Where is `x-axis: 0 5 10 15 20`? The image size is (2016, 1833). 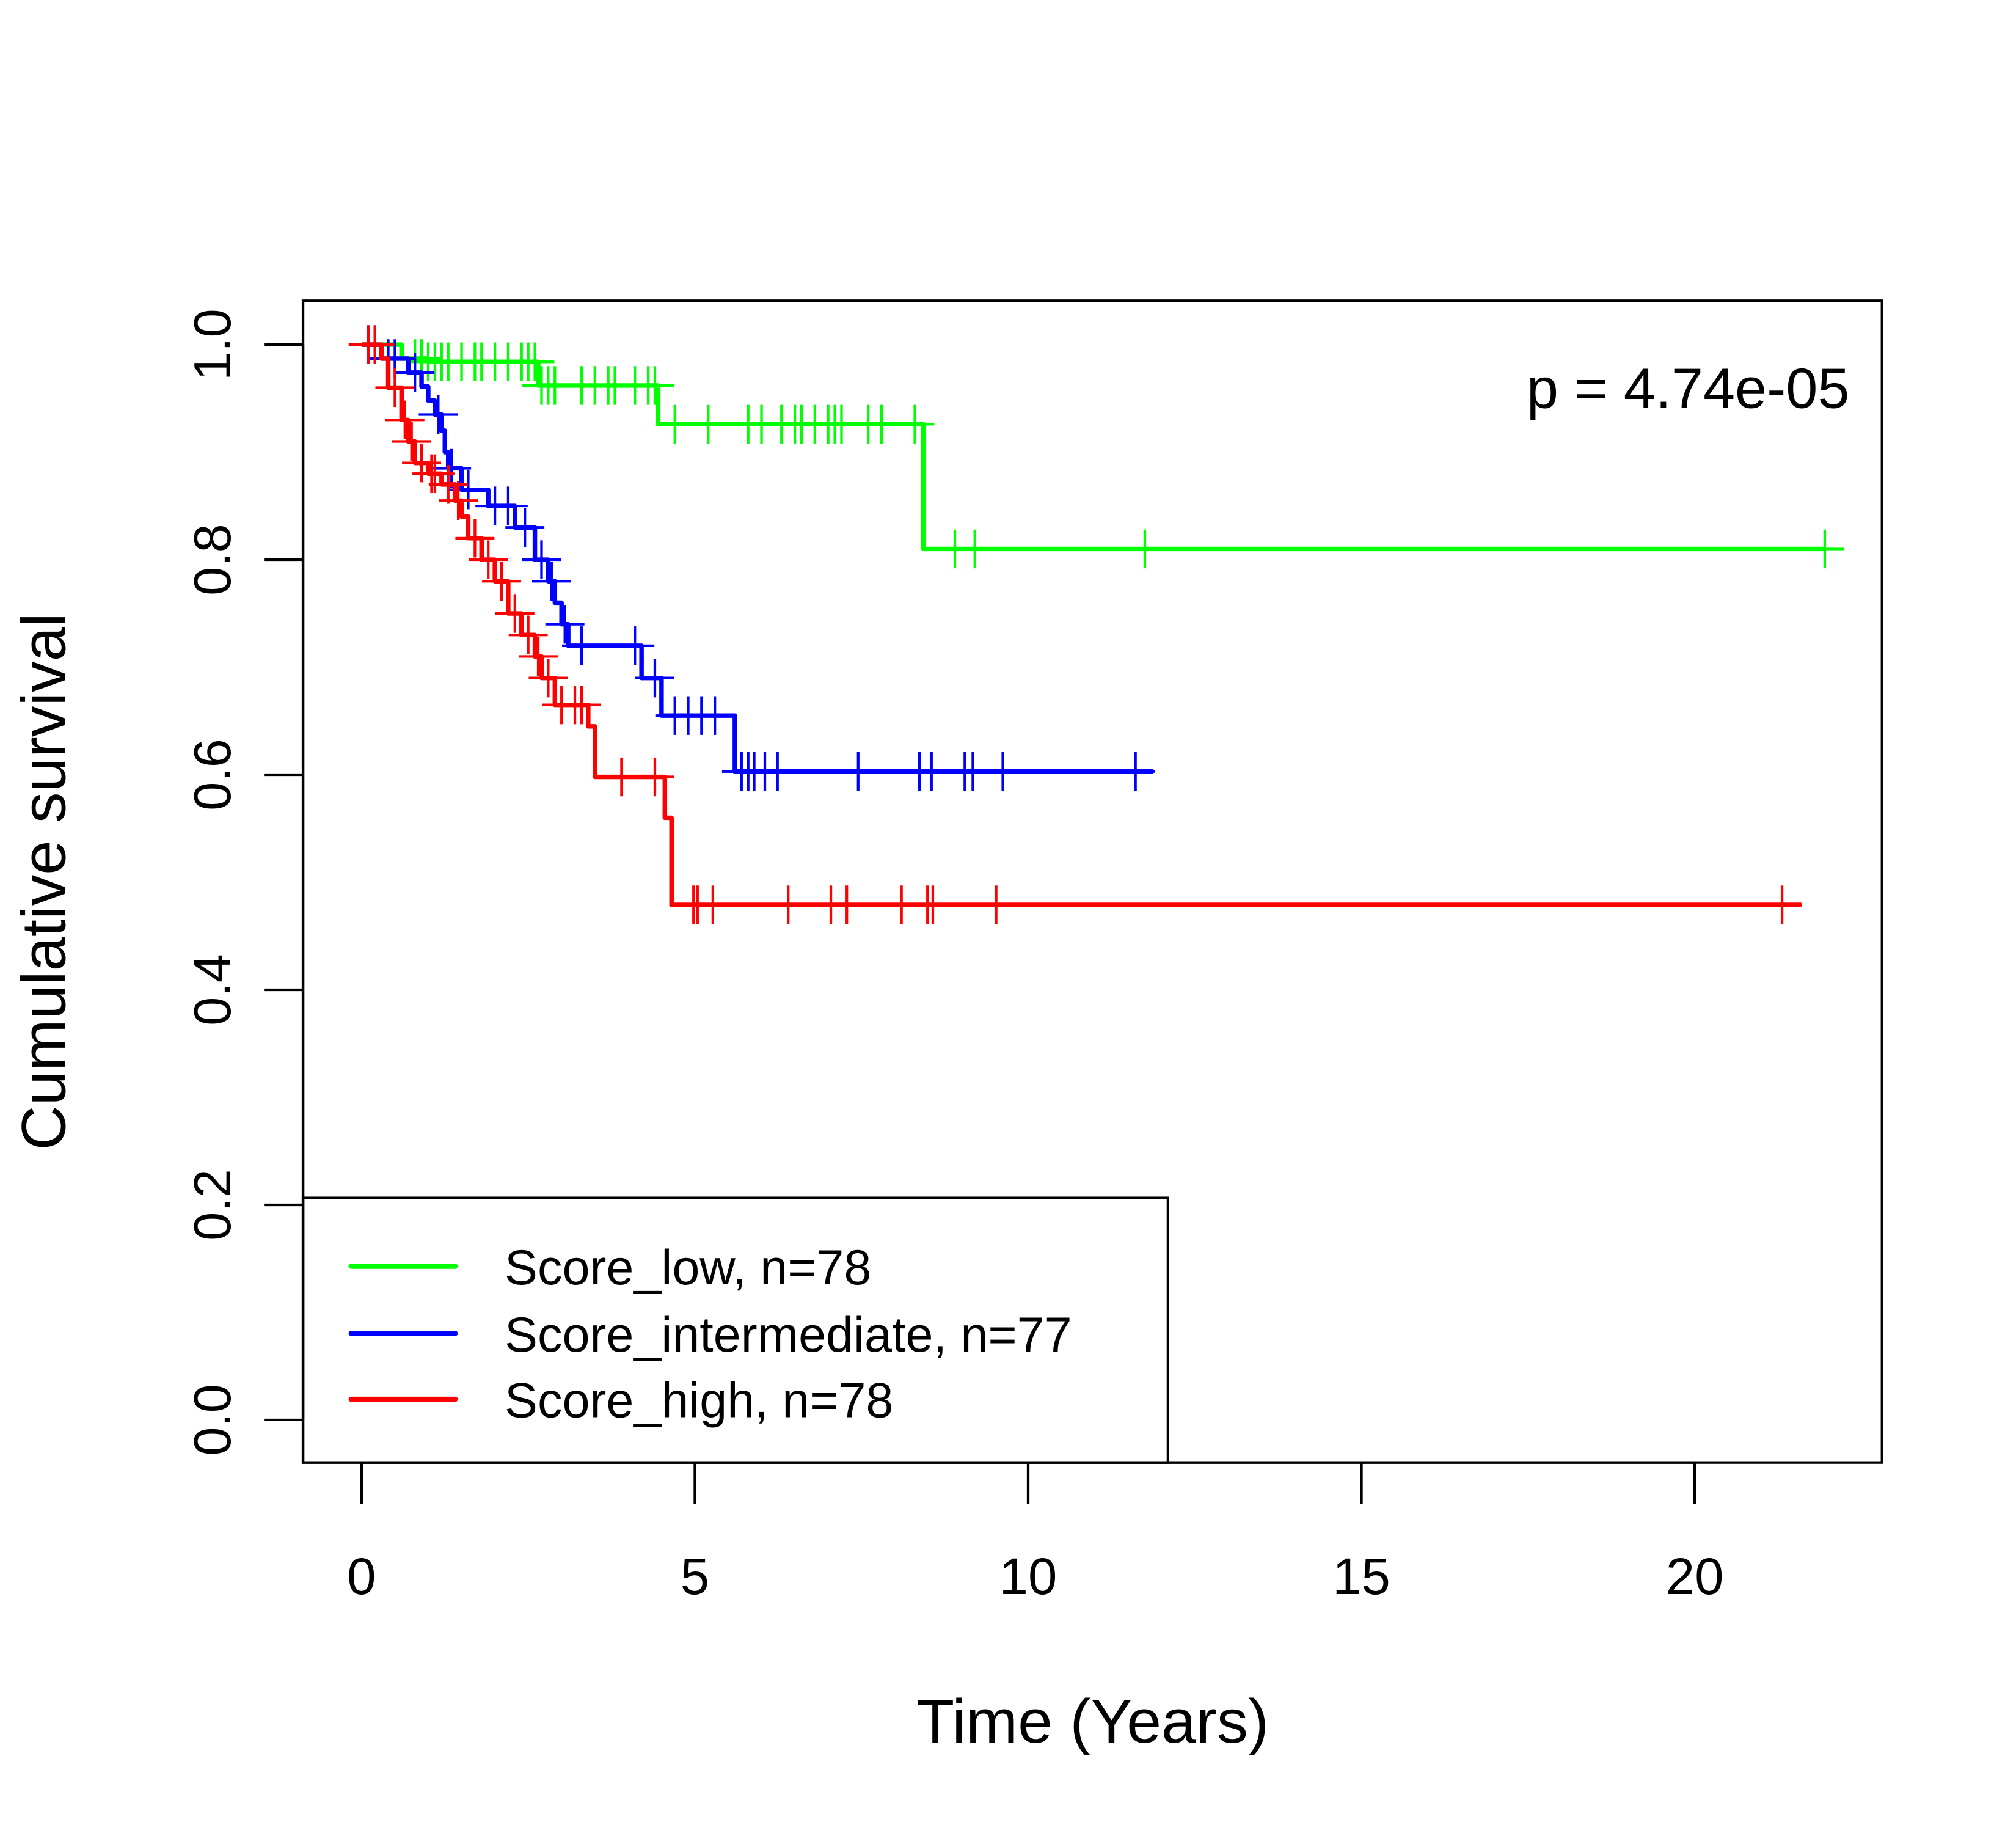 x-axis: 0 5 10 15 20 is located at coordinates (1035, 1533).